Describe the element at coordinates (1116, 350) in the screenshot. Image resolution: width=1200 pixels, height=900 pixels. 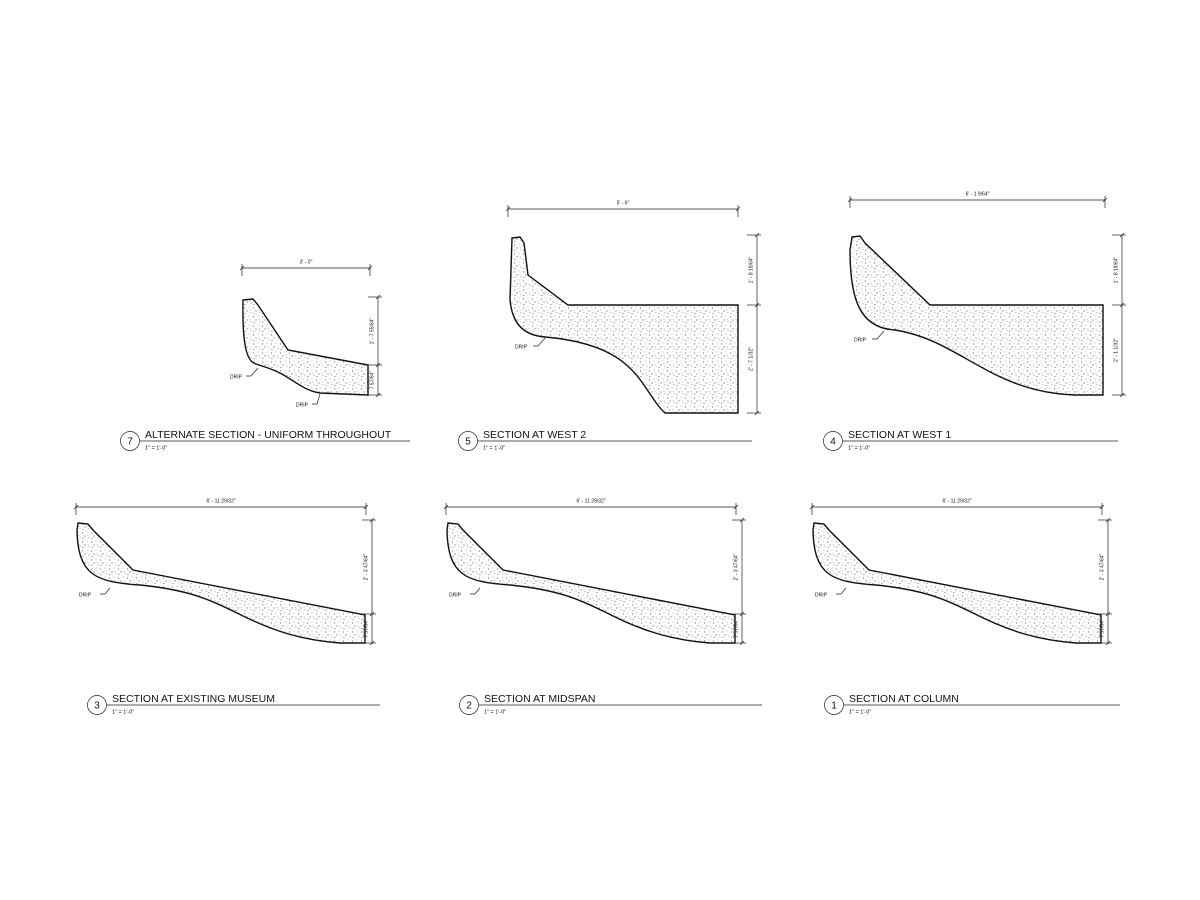
I see `dimension-label: 2' - 1 1/32"` at that location.